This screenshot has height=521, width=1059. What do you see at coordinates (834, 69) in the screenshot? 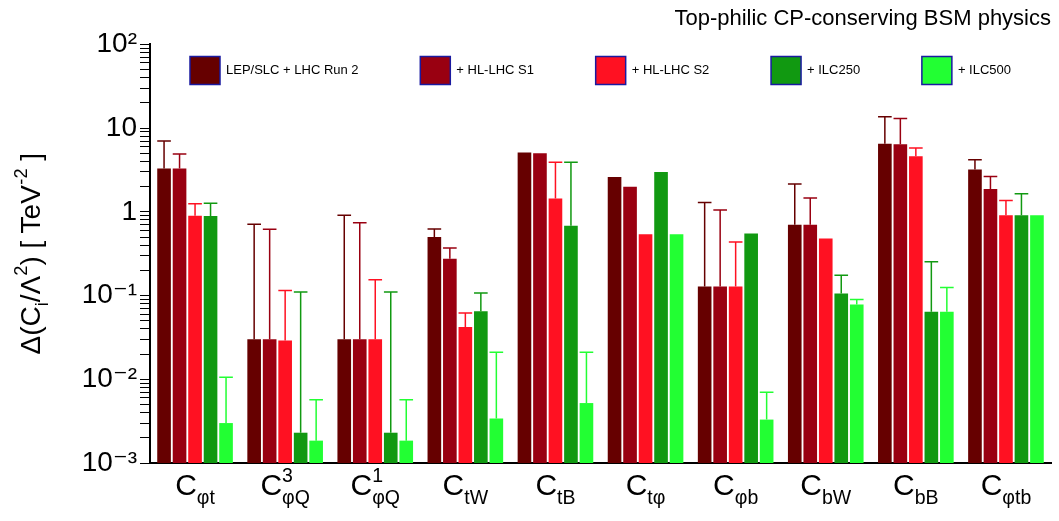
I see `legend-label: + ILC250` at bounding box center [834, 69].